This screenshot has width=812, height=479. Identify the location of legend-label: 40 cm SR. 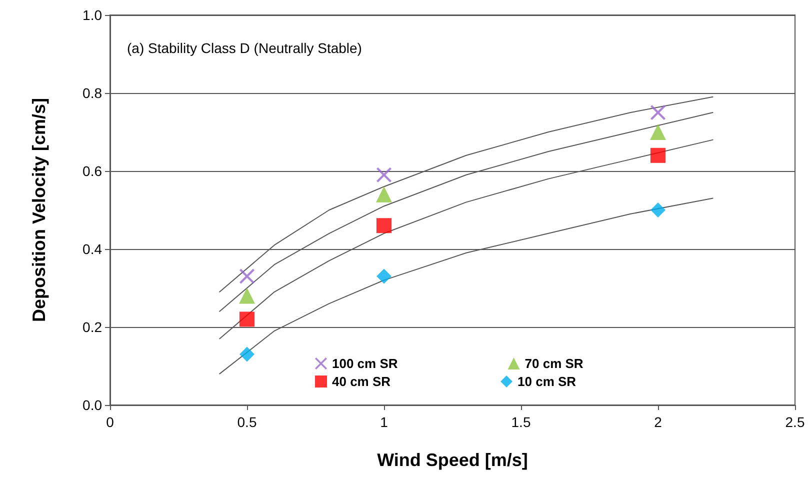
(362, 381).